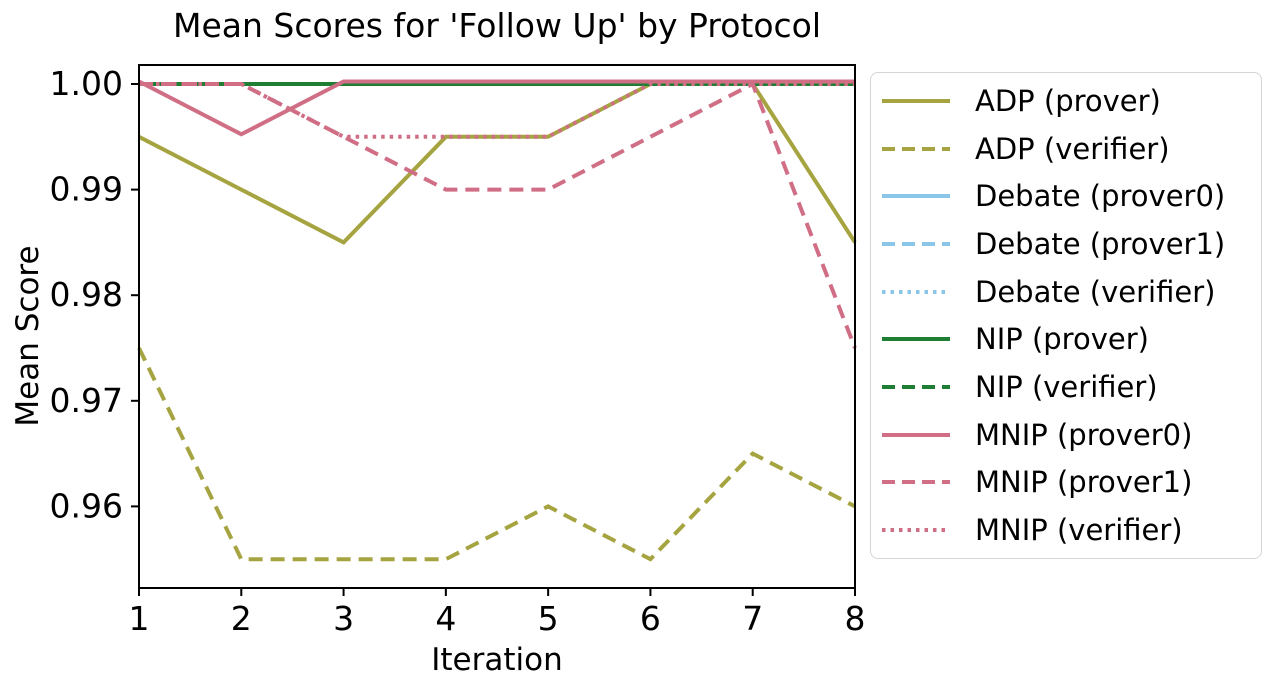 Image resolution: width=1274 pixels, height=689 pixels. What do you see at coordinates (1062, 339) in the screenshot?
I see `legend-label: NIP (prover)` at bounding box center [1062, 339].